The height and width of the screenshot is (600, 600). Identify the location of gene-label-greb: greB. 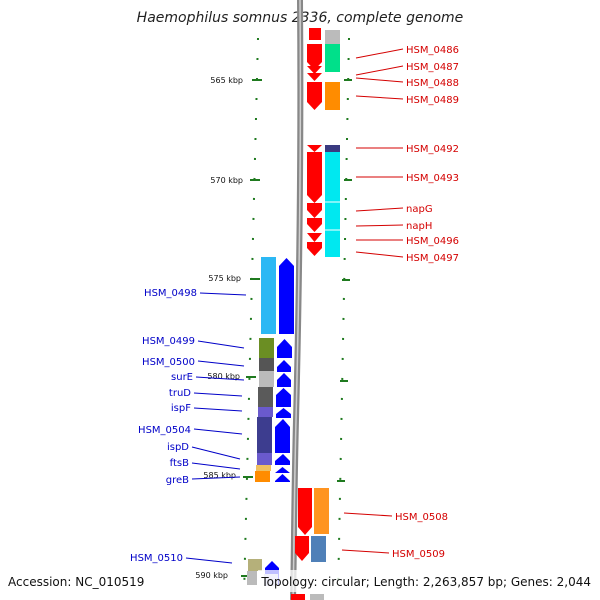
(177, 480).